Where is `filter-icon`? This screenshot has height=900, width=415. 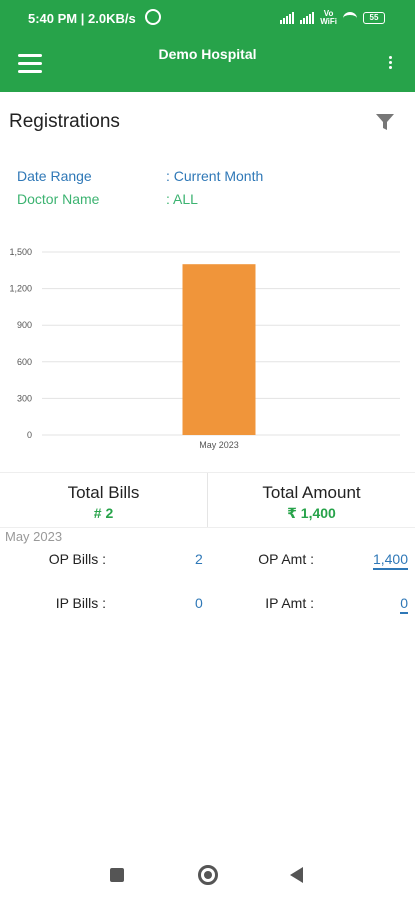 filter-icon is located at coordinates (385, 122).